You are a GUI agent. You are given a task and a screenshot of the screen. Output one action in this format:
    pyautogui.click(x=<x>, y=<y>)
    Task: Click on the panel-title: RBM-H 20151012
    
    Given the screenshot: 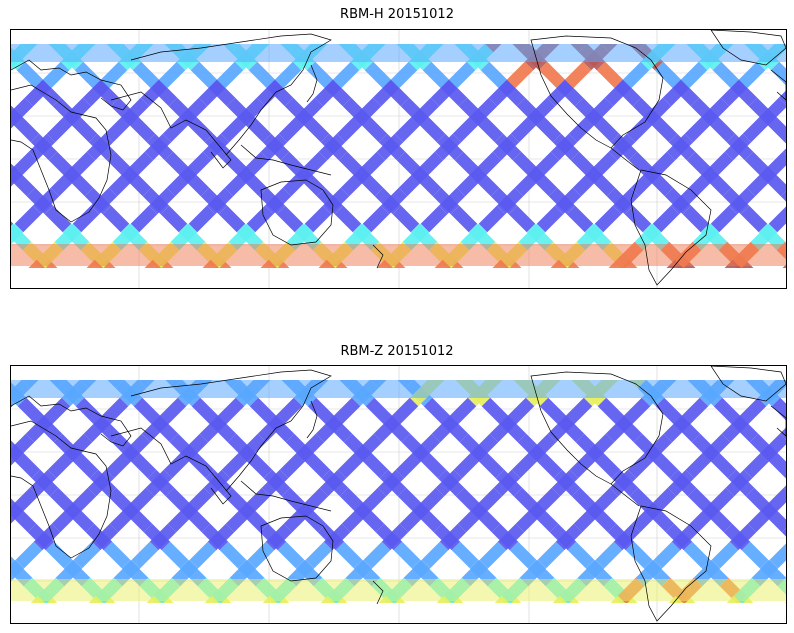 What is the action you would take?
    pyautogui.click(x=397, y=14)
    